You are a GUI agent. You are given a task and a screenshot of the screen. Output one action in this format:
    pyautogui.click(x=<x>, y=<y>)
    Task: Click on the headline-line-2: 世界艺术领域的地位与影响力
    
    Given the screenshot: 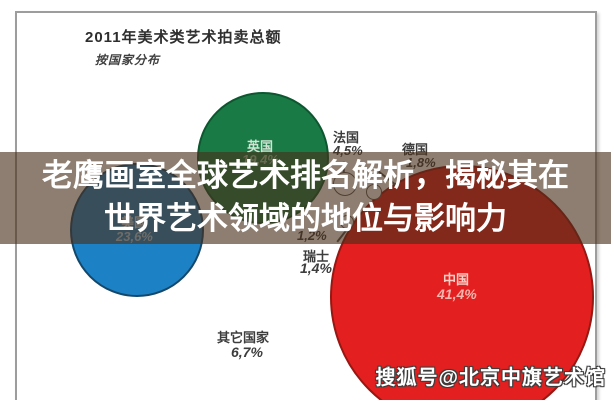 What is the action you would take?
    pyautogui.click(x=305, y=218)
    